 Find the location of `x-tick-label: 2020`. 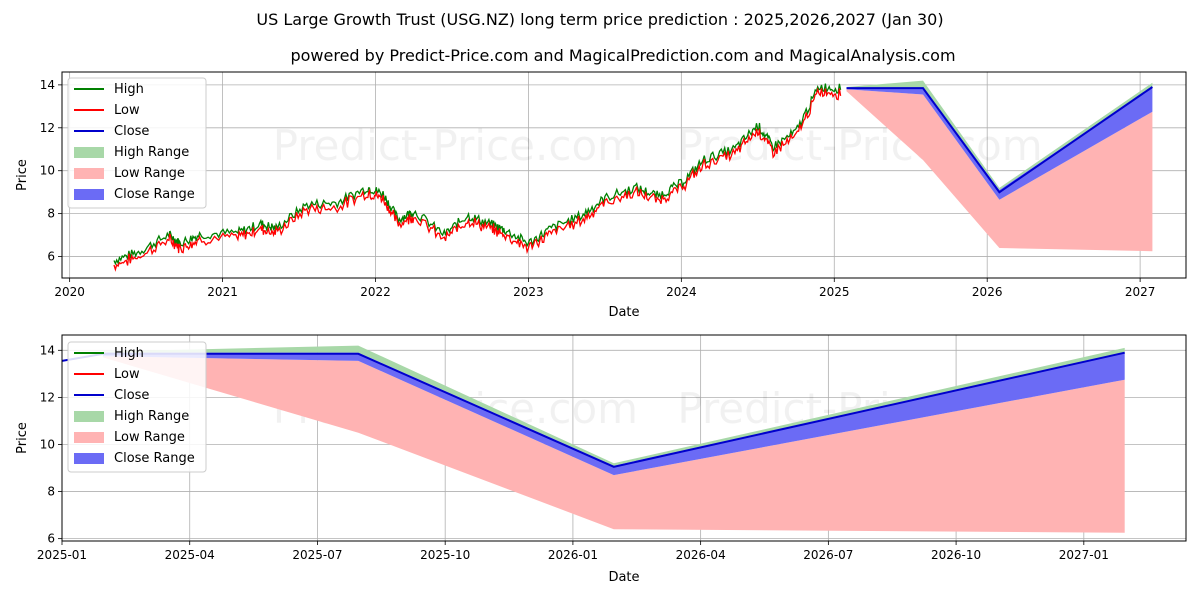

x-tick-label: 2020 is located at coordinates (69, 292).